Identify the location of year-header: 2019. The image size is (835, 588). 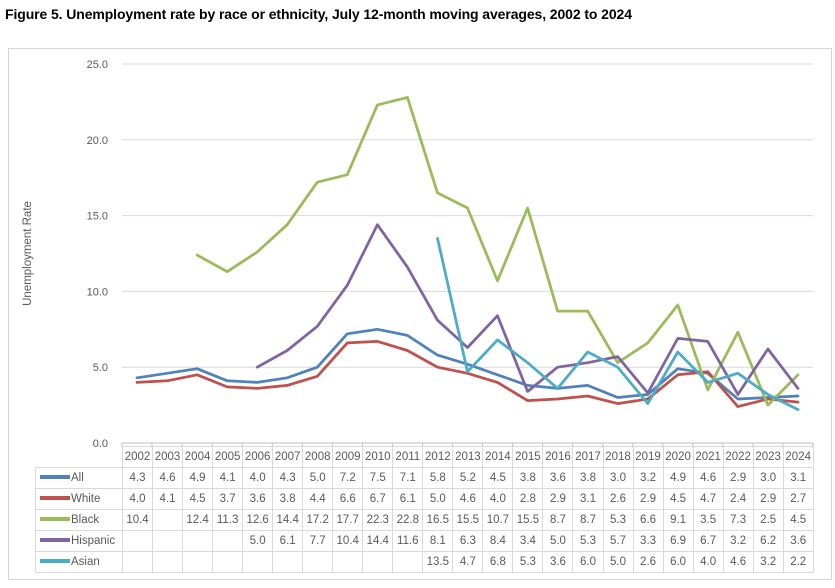
(648, 457).